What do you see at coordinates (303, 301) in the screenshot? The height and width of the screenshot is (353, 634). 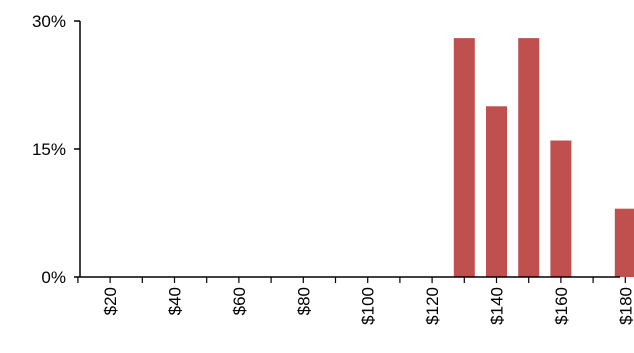 I see `x-tick-label: $80` at bounding box center [303, 301].